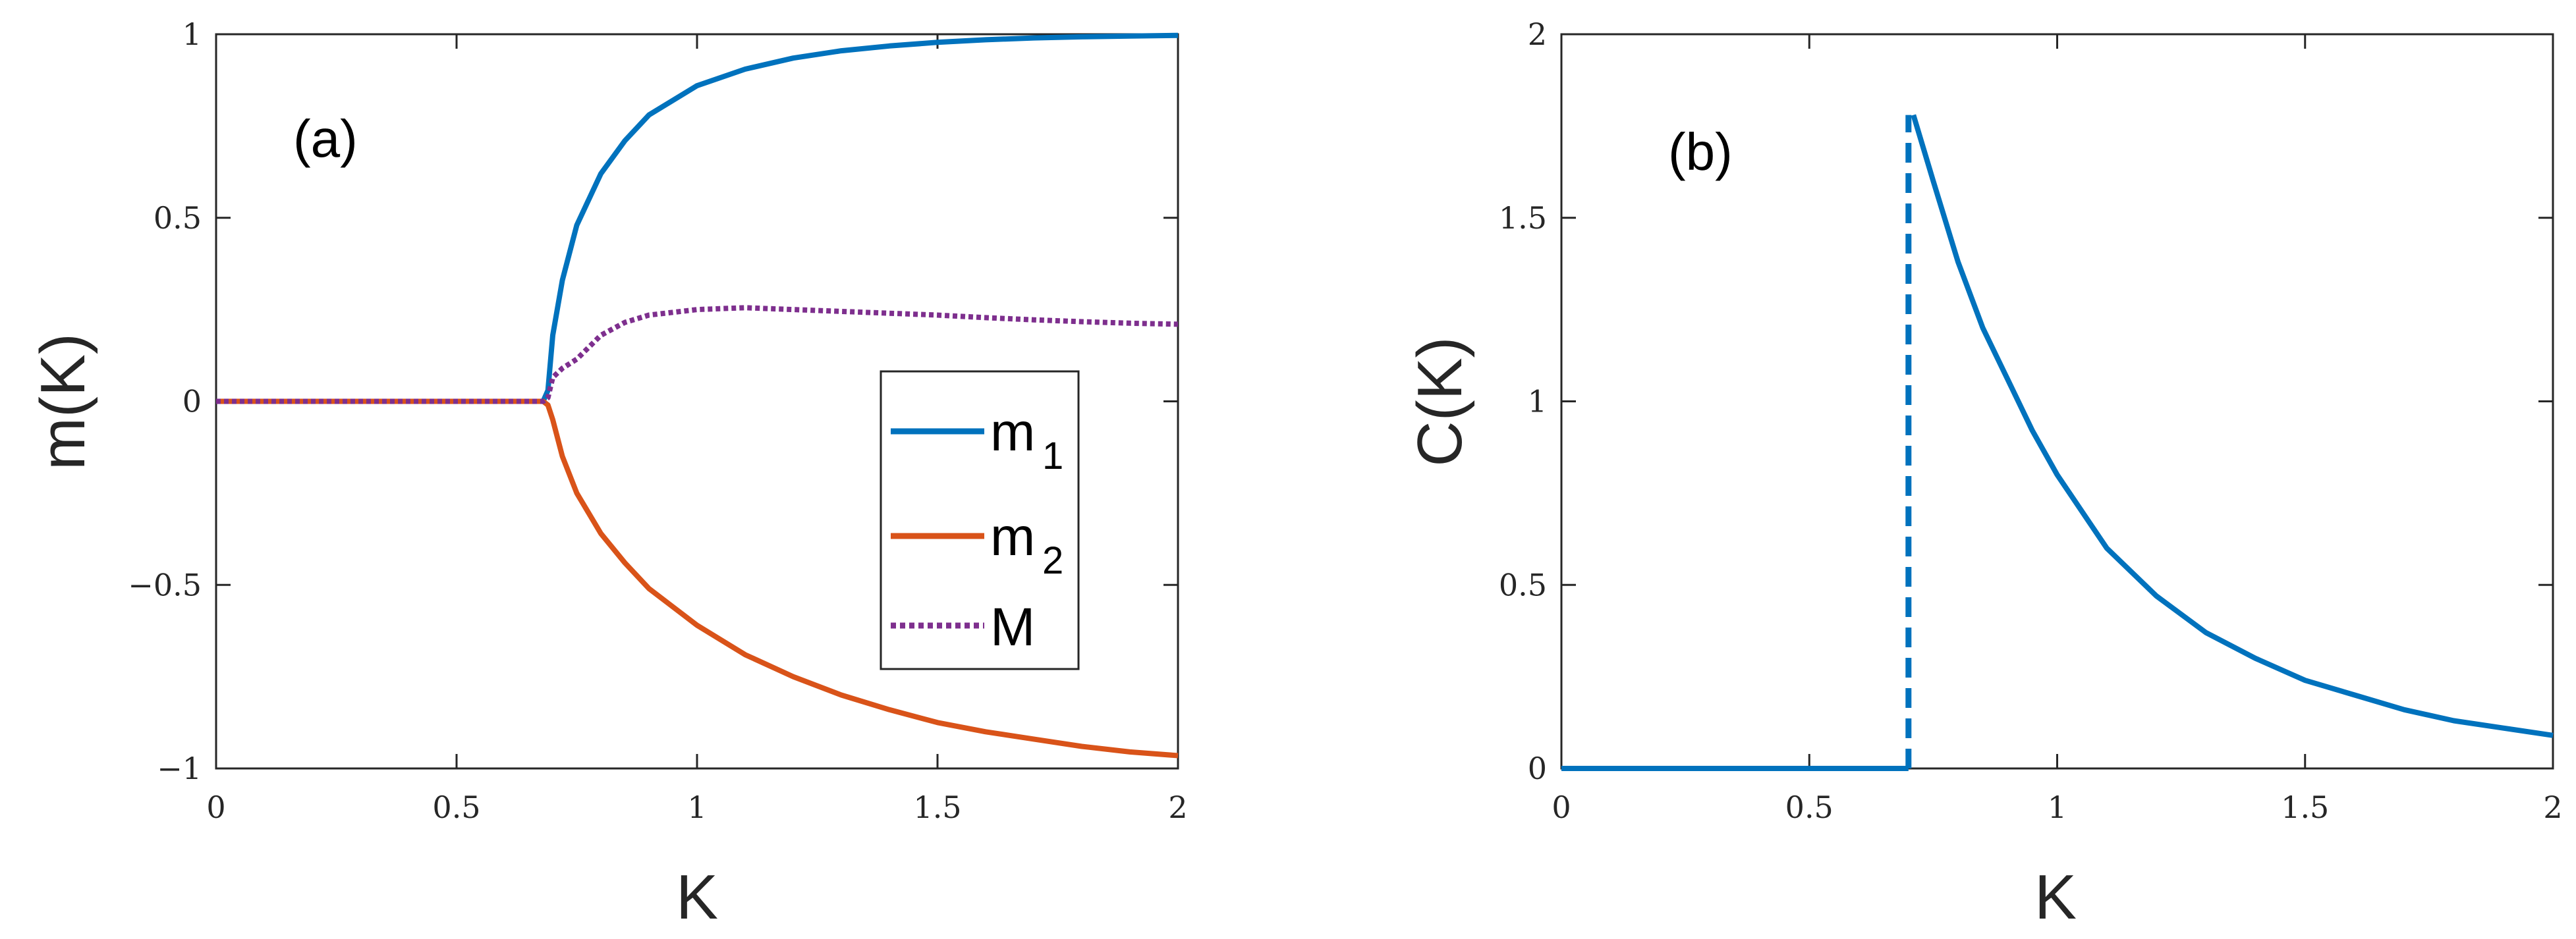  I want to click on legend-entry-m1: m 1, so click(977, 439).